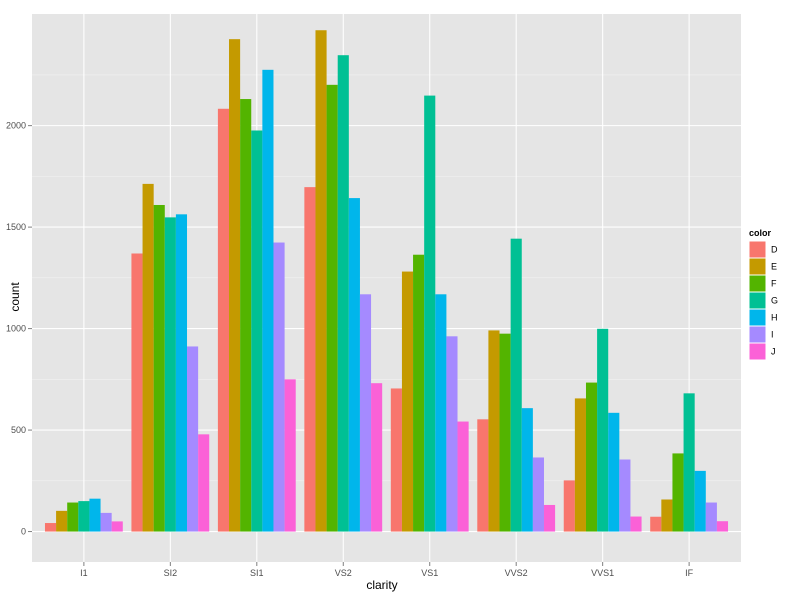 The width and height of the screenshot is (800, 600). What do you see at coordinates (117, 526) in the screenshot?
I see `bar-I1-J` at bounding box center [117, 526].